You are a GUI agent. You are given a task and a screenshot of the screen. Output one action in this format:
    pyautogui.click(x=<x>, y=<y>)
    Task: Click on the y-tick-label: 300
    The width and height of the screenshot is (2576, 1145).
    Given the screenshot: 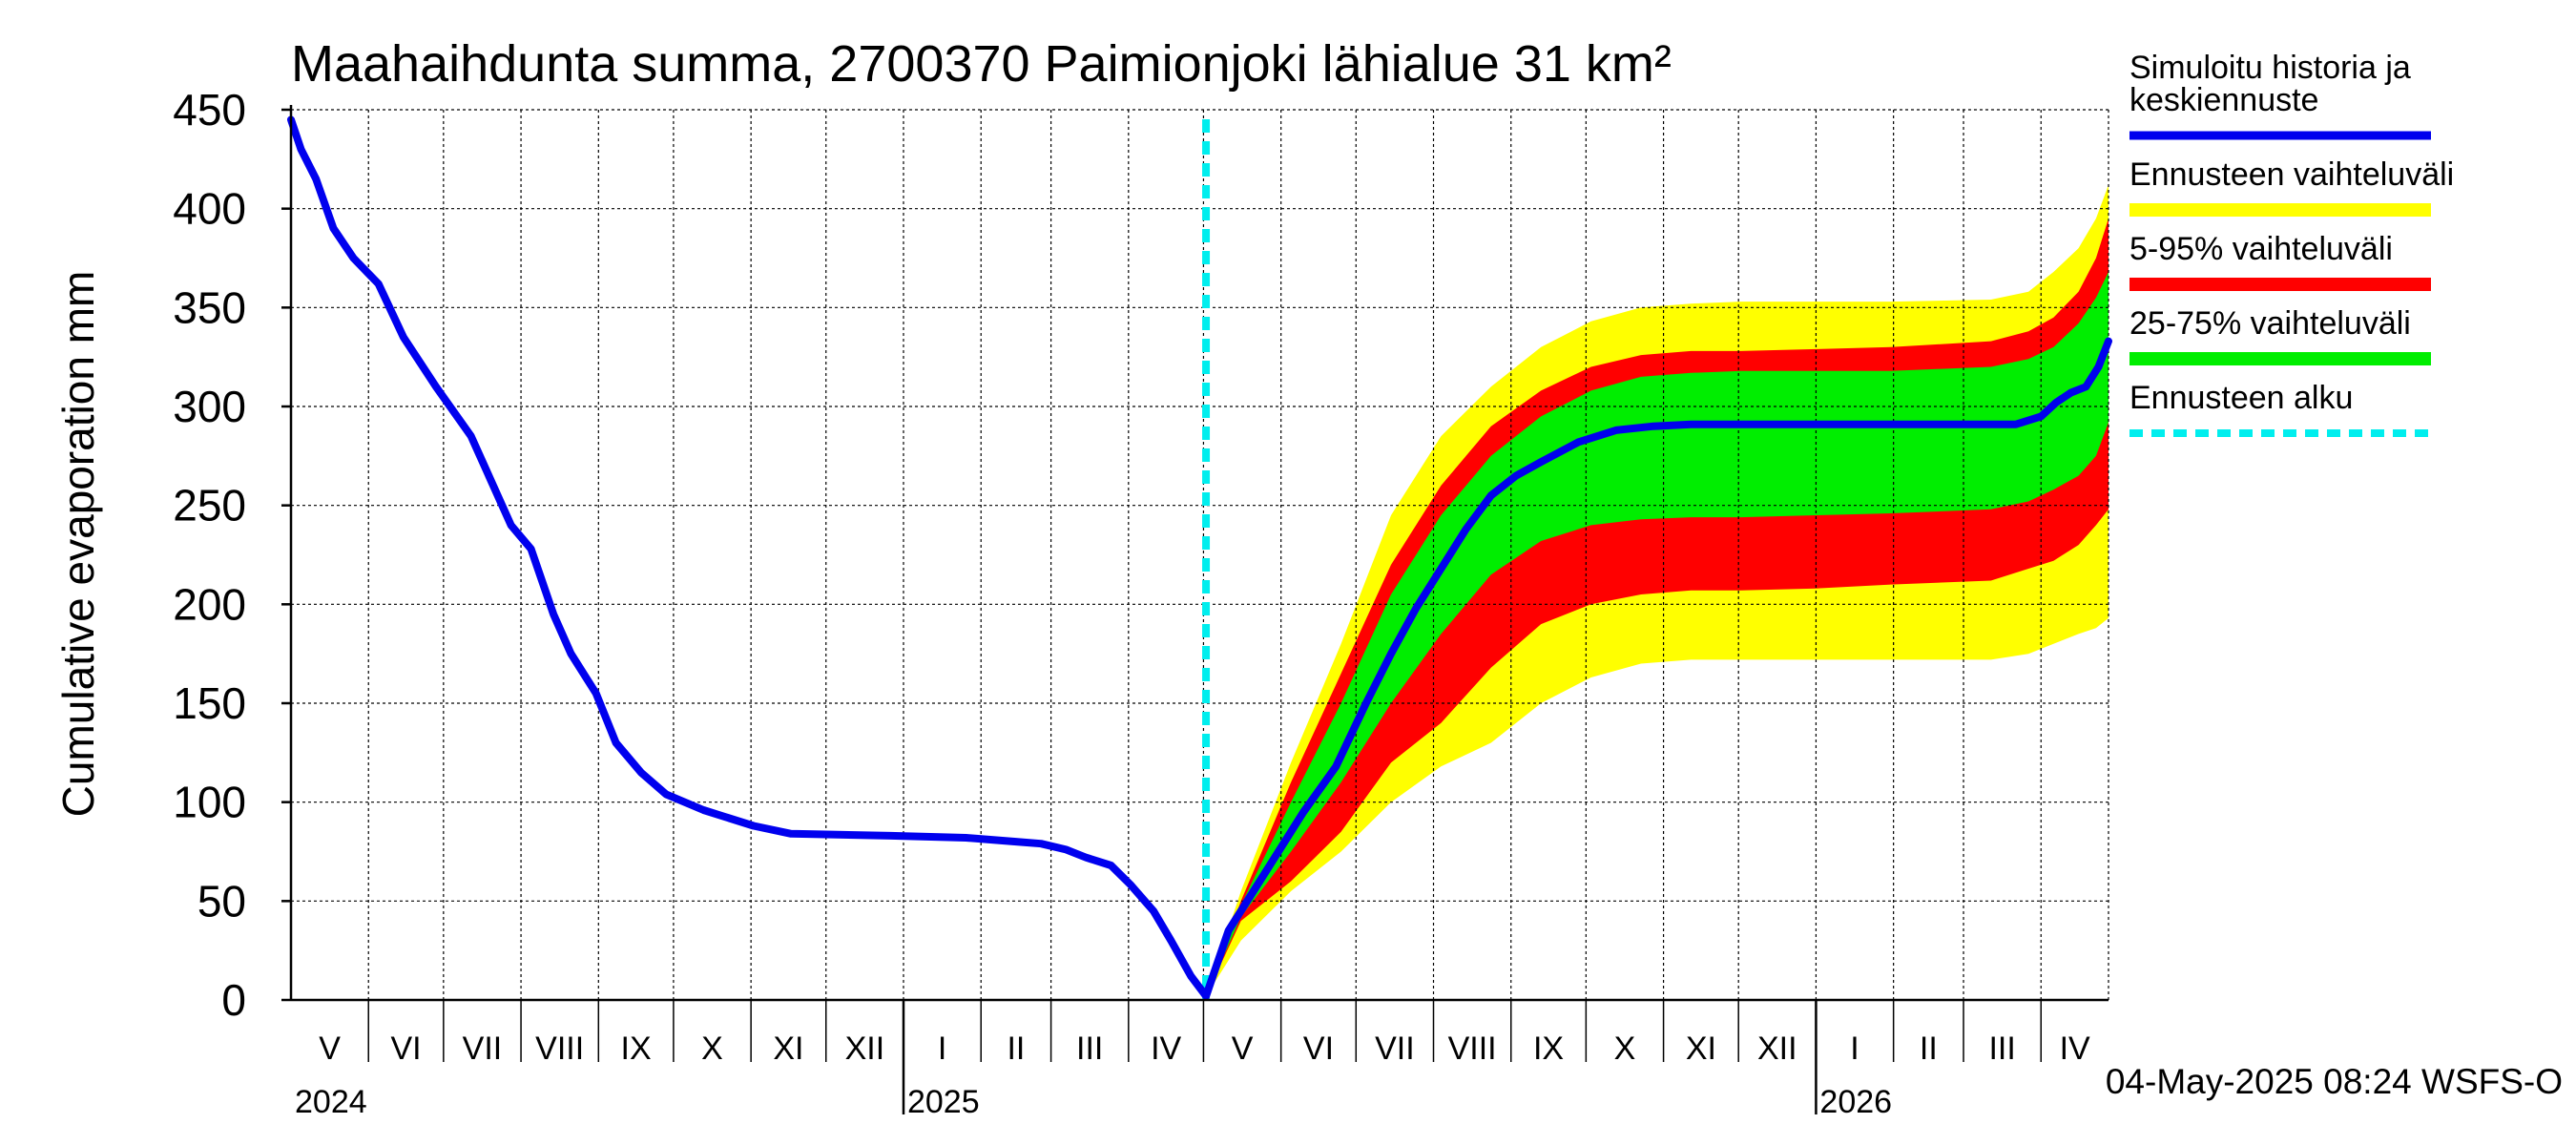 What is the action you would take?
    pyautogui.click(x=209, y=406)
    